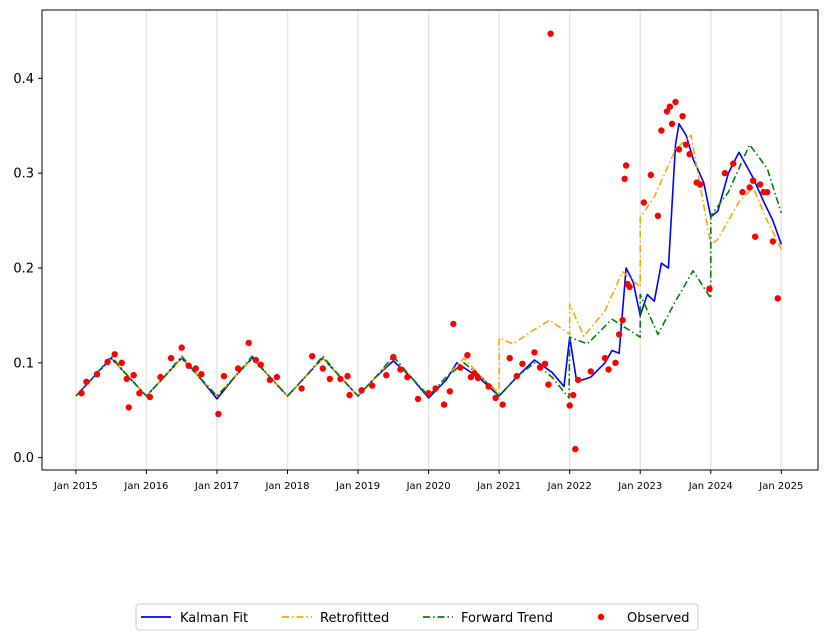  Describe the element at coordinates (23, 268) in the screenshot. I see `y-tick-label: 0.2` at that location.